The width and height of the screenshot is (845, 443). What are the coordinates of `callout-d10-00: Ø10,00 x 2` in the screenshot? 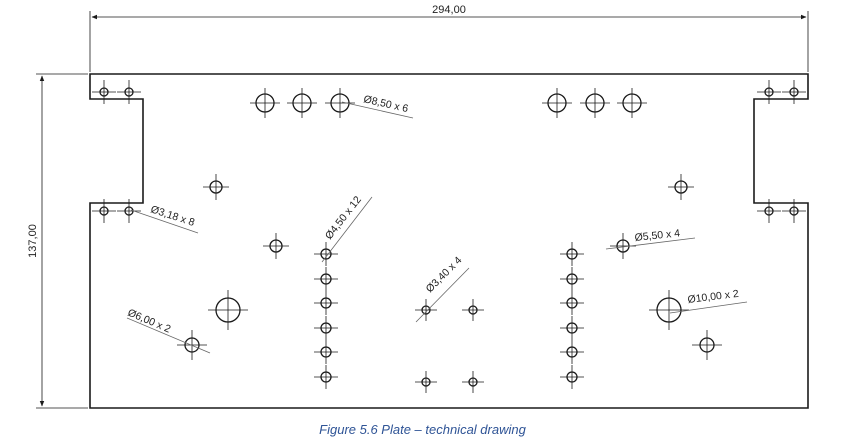 It's located at (713, 297).